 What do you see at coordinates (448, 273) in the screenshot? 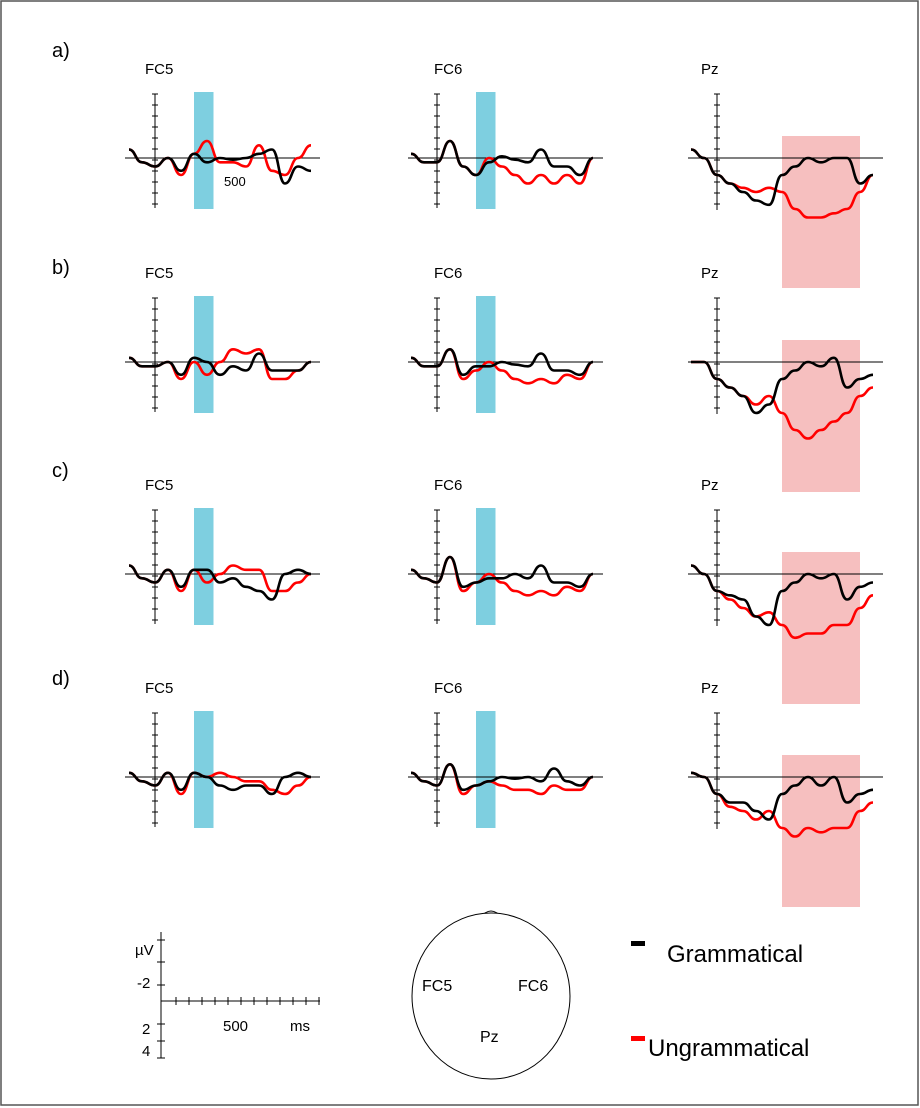
I see `electrode-label-fc6-b: FC6` at bounding box center [448, 273].